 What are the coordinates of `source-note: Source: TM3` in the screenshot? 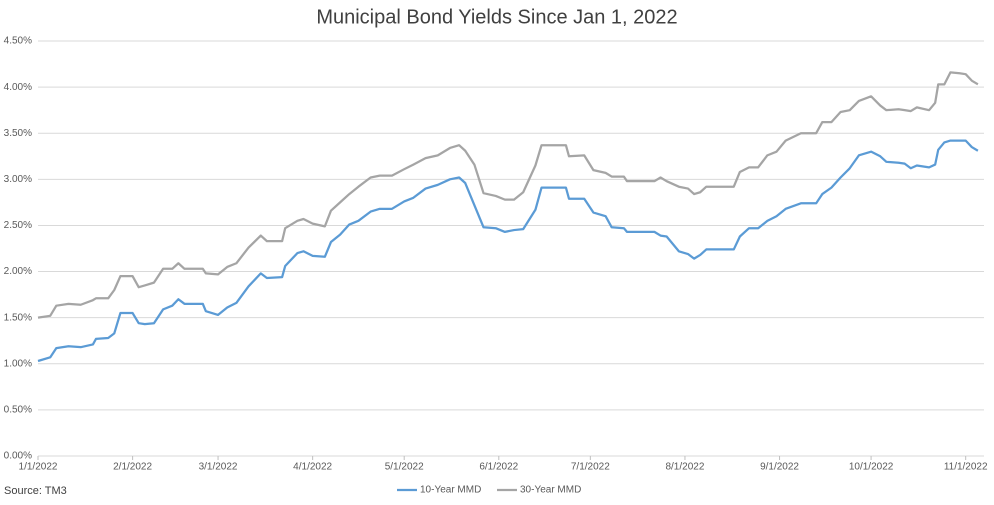 It's located at (35, 491).